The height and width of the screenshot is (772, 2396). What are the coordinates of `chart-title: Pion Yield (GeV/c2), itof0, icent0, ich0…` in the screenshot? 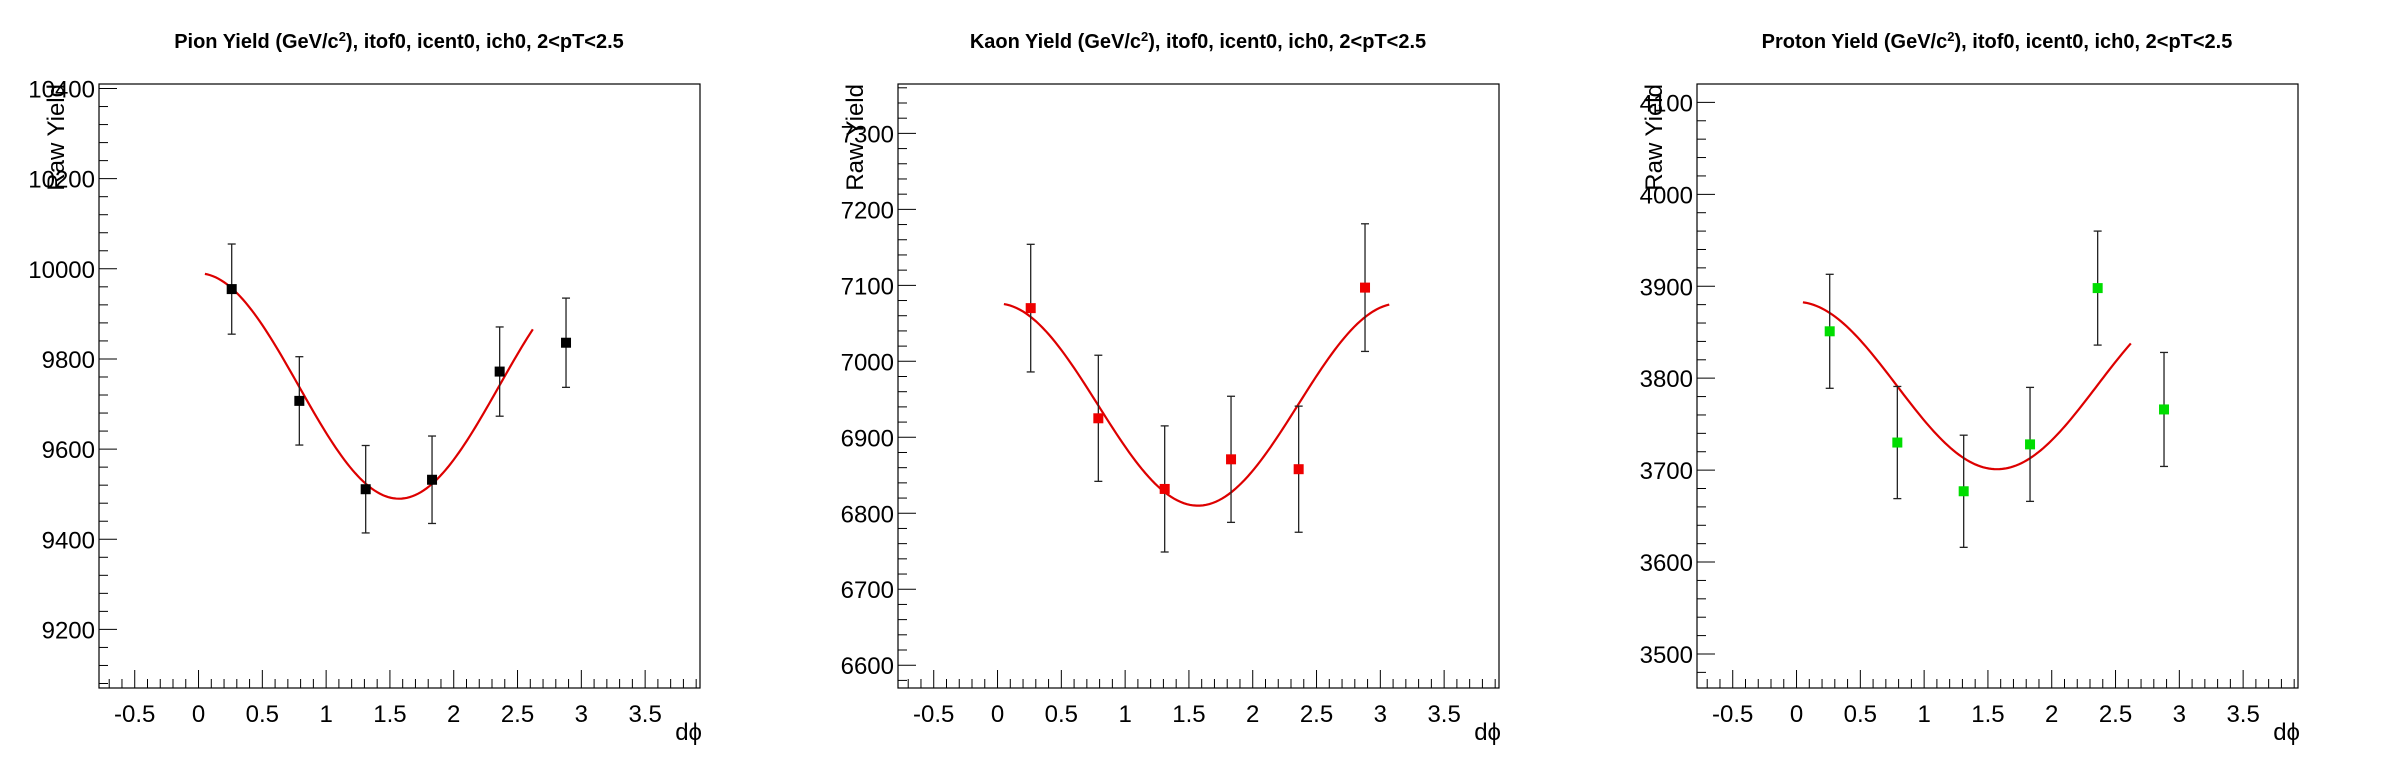 It's located at (399, 41).